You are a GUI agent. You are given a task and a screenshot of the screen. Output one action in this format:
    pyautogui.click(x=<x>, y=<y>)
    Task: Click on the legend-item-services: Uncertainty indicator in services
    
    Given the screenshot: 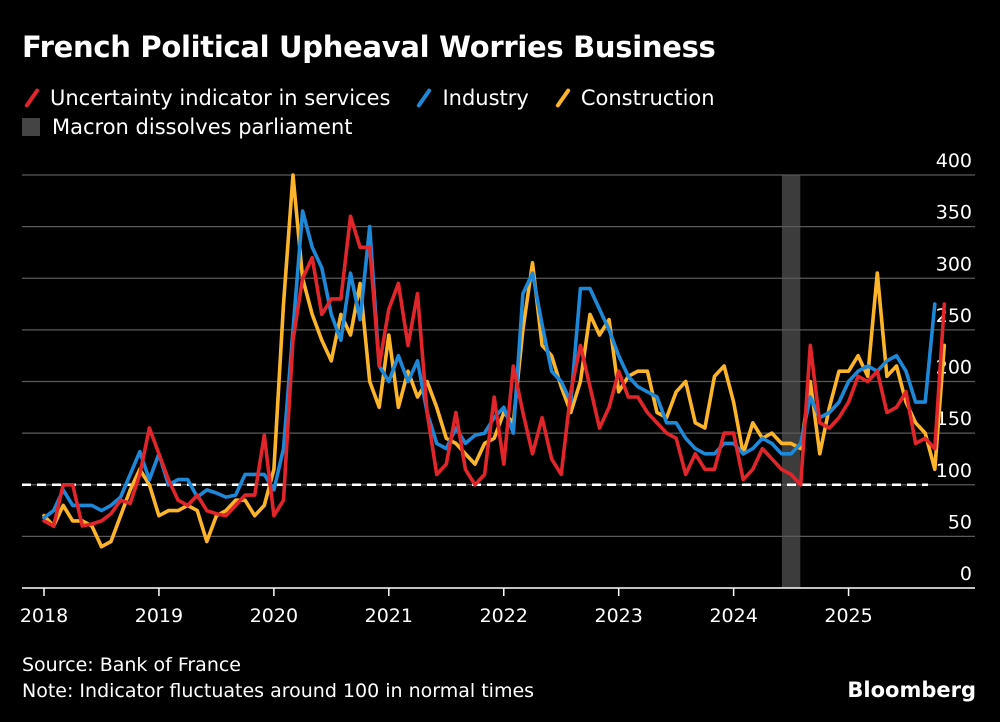 What is the action you would take?
    pyautogui.click(x=206, y=98)
    